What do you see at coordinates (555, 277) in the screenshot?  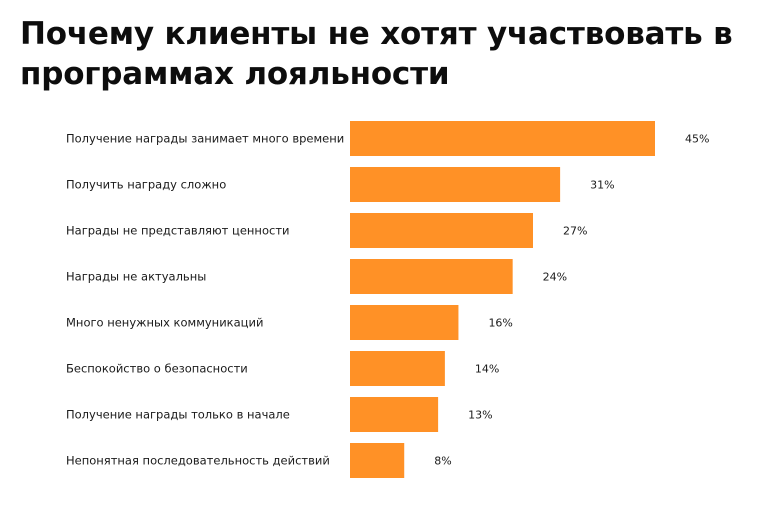 I see `value-label: 24%` at bounding box center [555, 277].